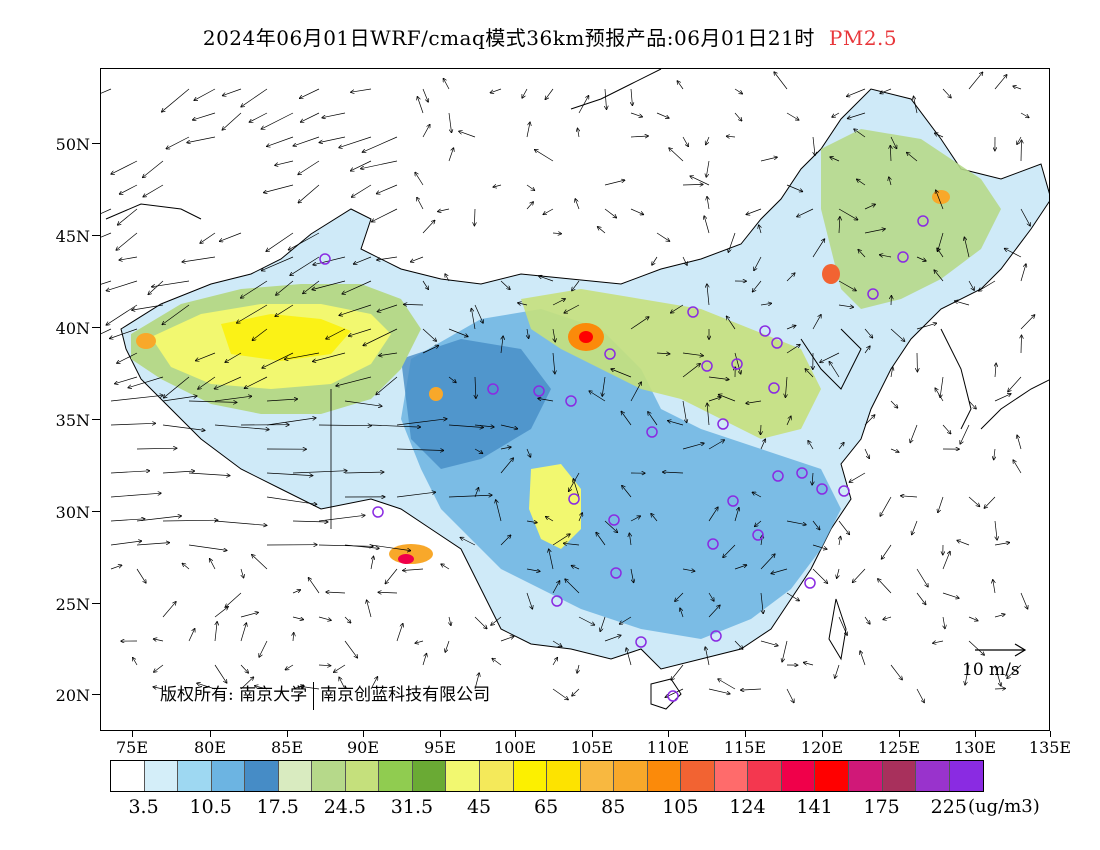  Describe the element at coordinates (948, 807) in the screenshot. I see `colorbar-label-12: 225` at that location.